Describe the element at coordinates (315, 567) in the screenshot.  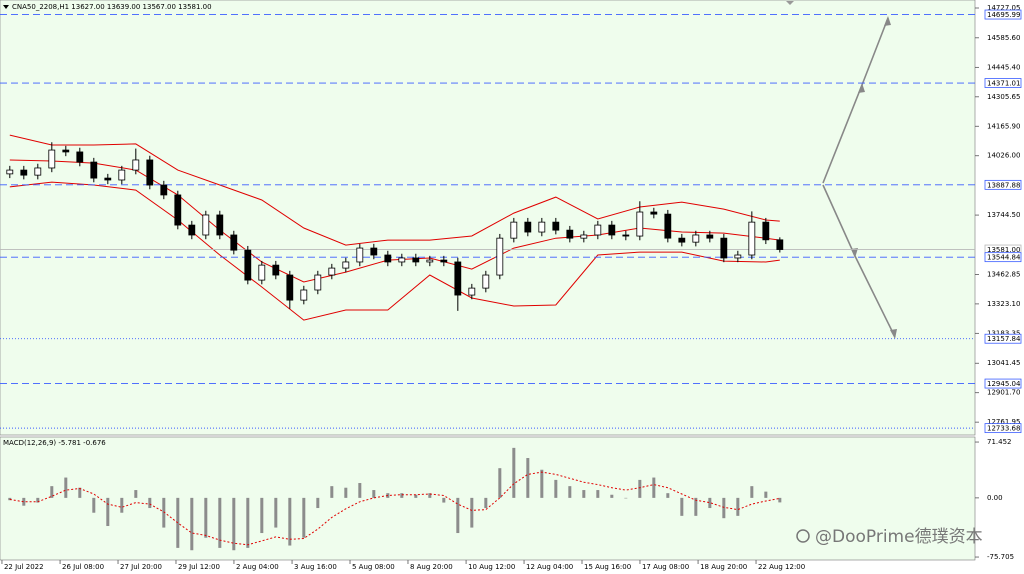
I see `x-tick-label: 3 Aug 16:00` at that location.